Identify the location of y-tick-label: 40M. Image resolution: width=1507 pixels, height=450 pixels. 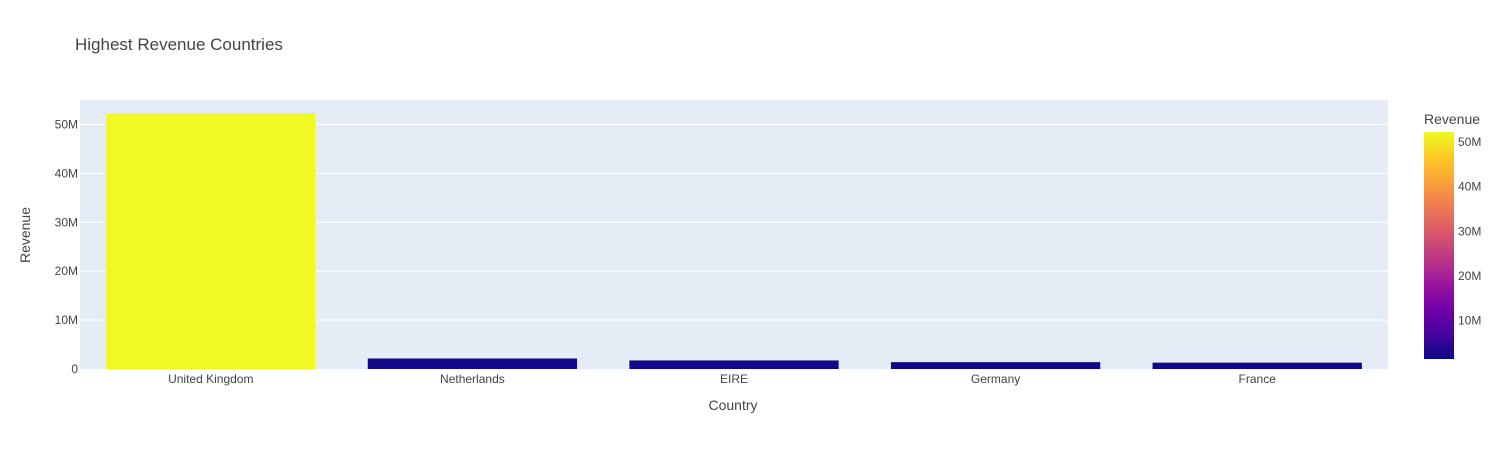
(66, 173).